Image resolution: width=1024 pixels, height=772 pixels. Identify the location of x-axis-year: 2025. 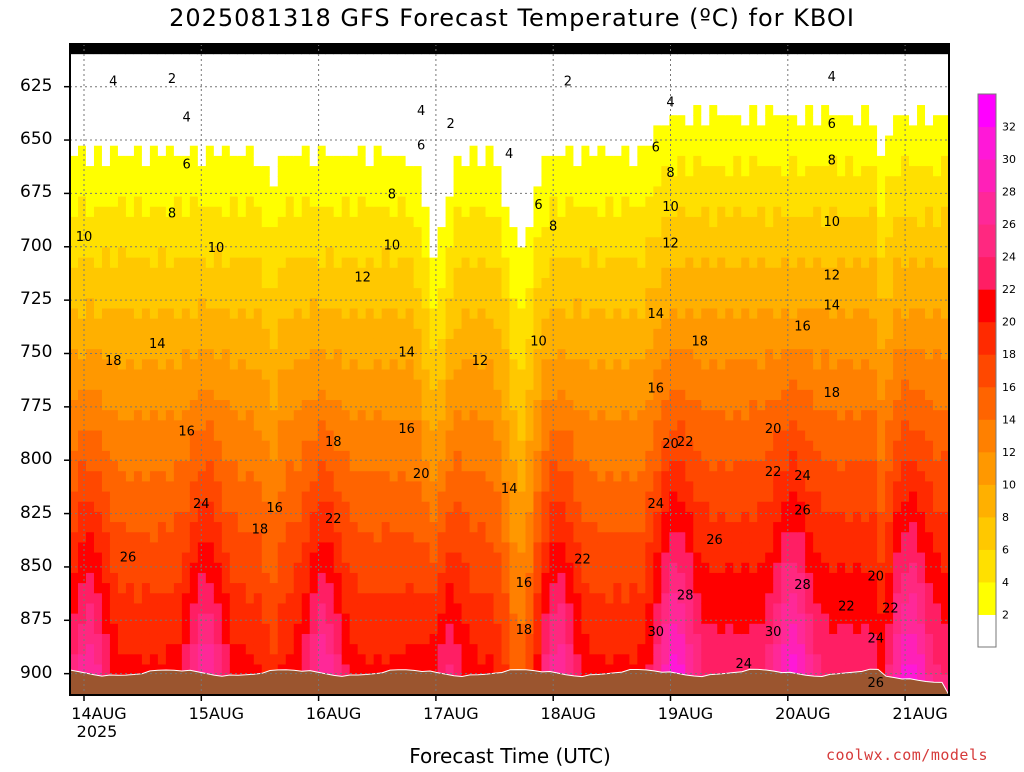
(97, 731).